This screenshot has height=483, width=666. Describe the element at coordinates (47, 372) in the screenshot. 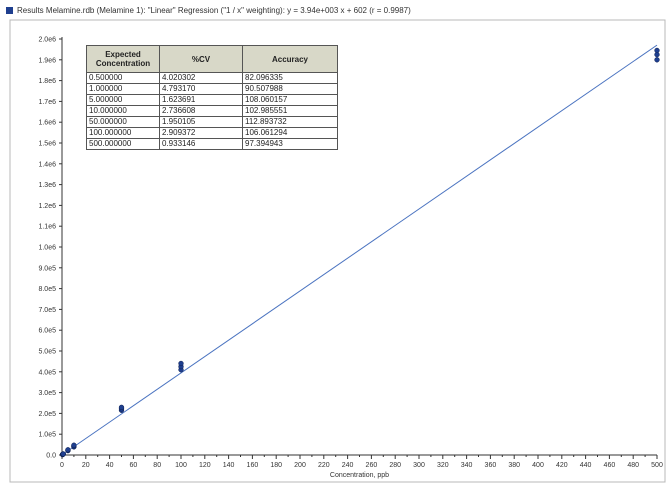

I see `y-tick-label: 4.0e5` at that location.